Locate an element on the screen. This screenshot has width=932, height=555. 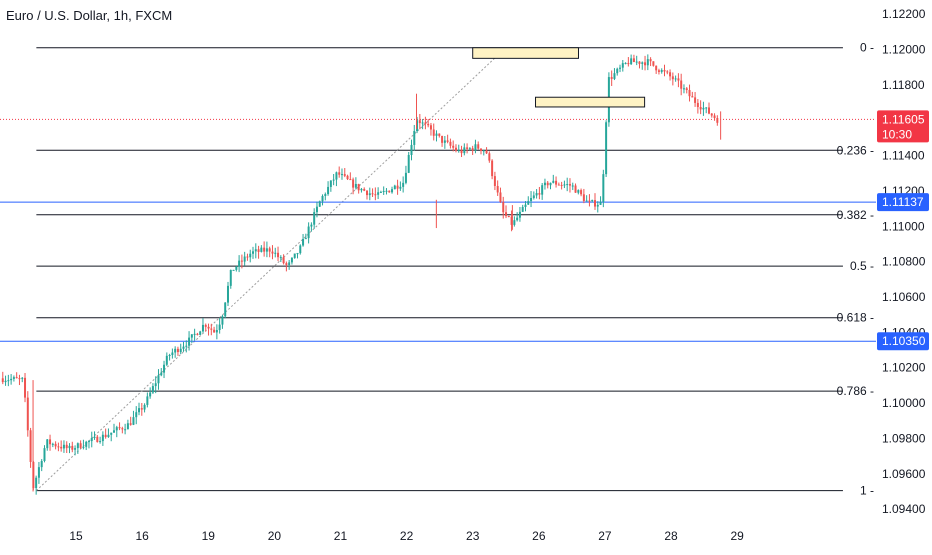
time-tick-label: 26 is located at coordinates (539, 536).